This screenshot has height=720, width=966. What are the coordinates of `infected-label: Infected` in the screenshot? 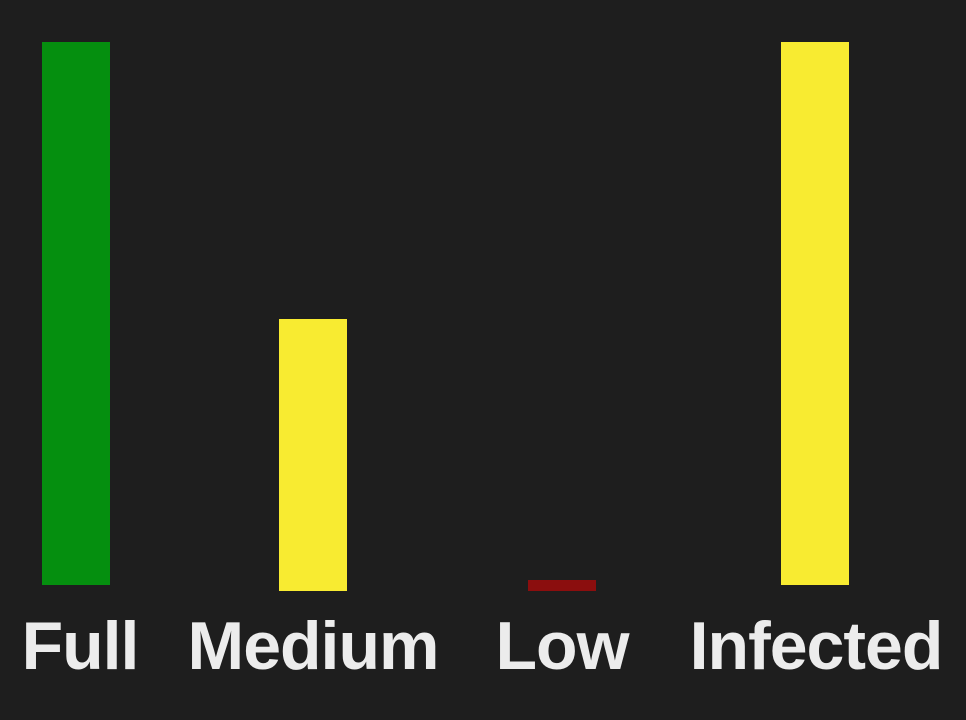 It's located at (816, 646).